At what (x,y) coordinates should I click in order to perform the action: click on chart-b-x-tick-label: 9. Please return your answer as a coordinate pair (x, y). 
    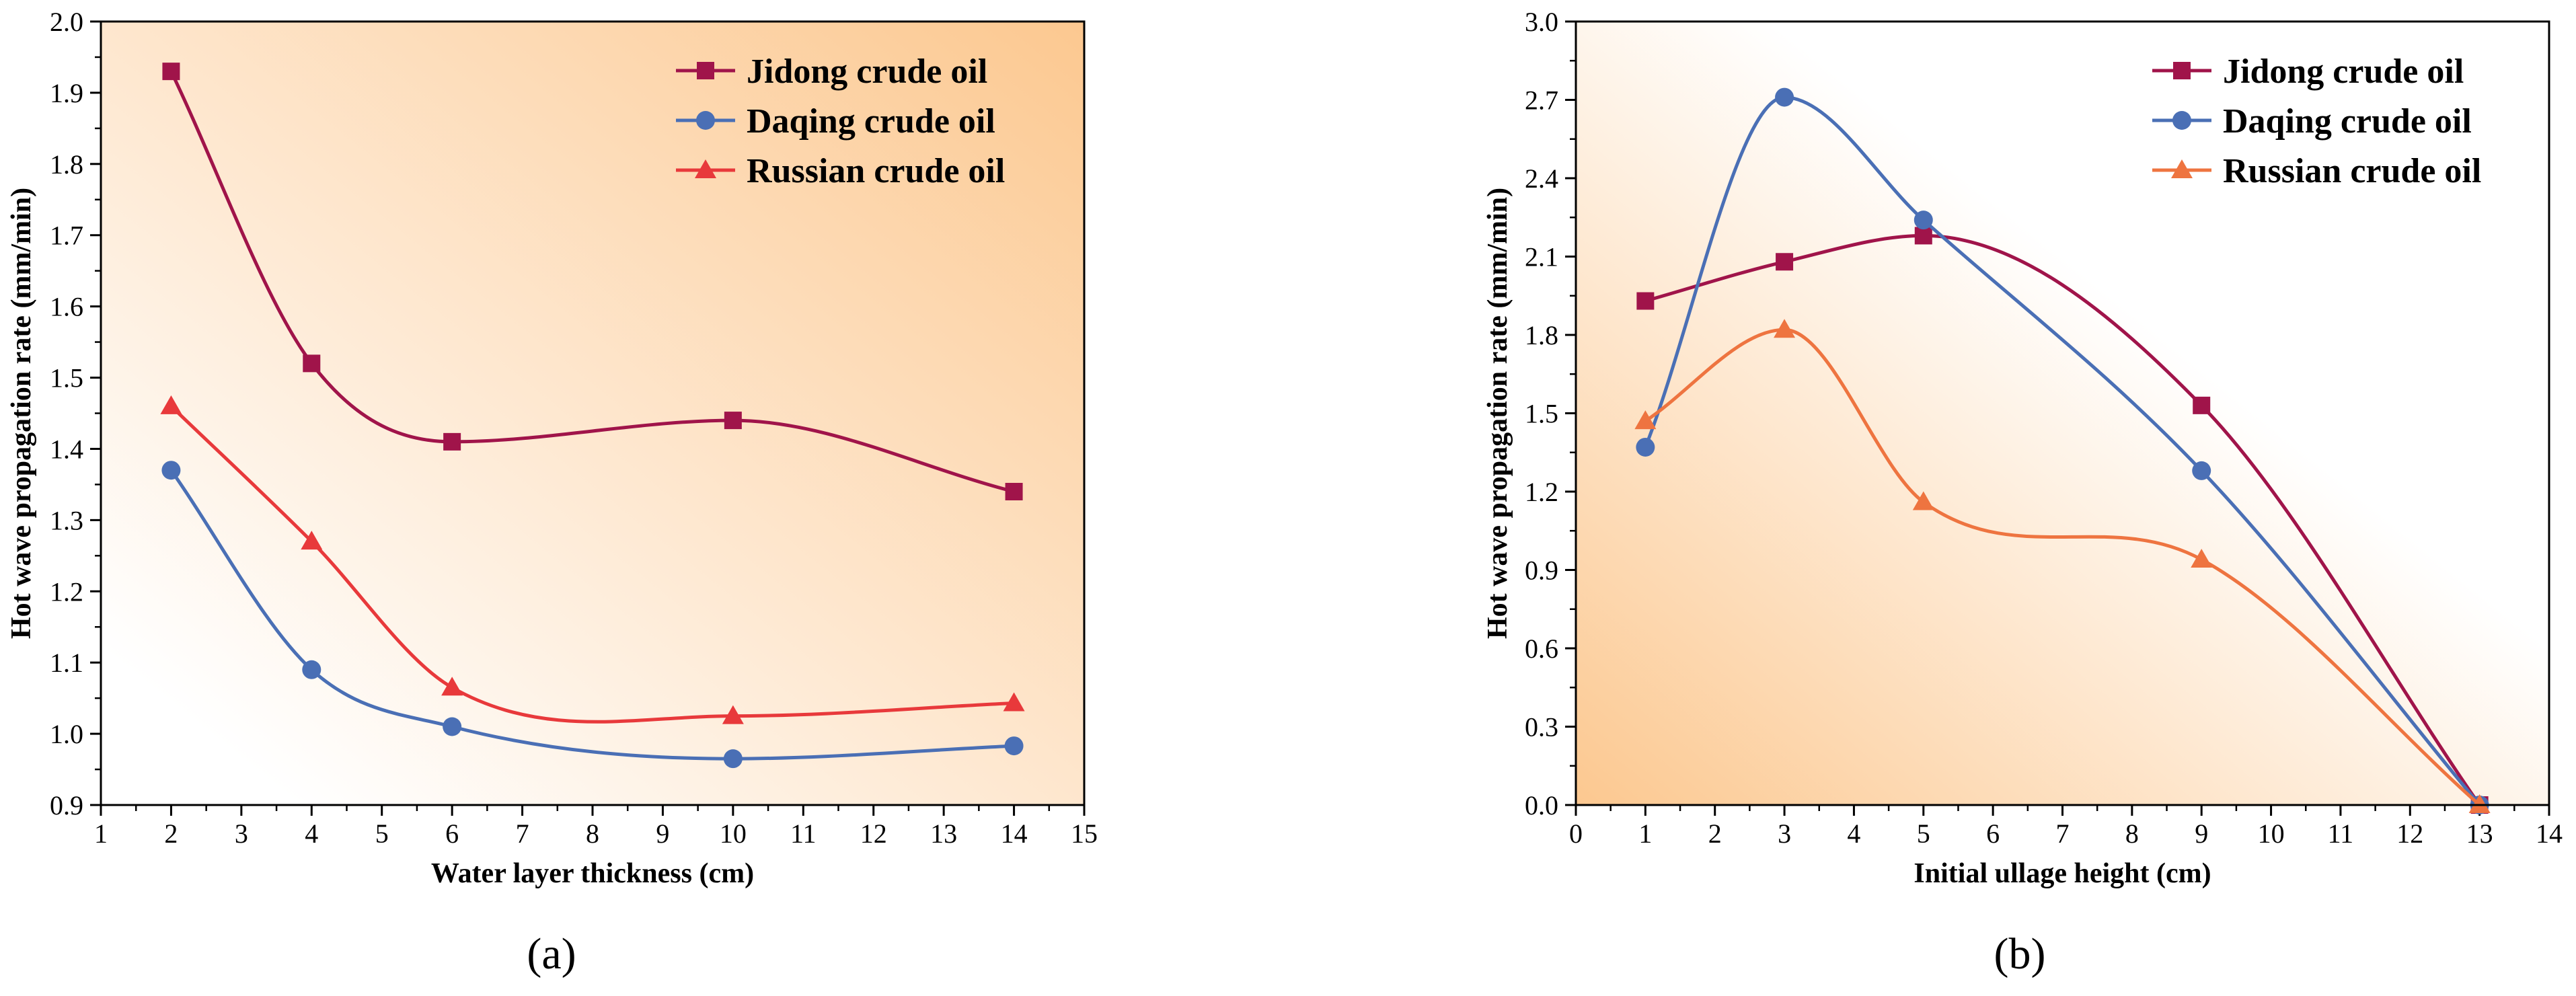
    Looking at the image, I should click on (2201, 833).